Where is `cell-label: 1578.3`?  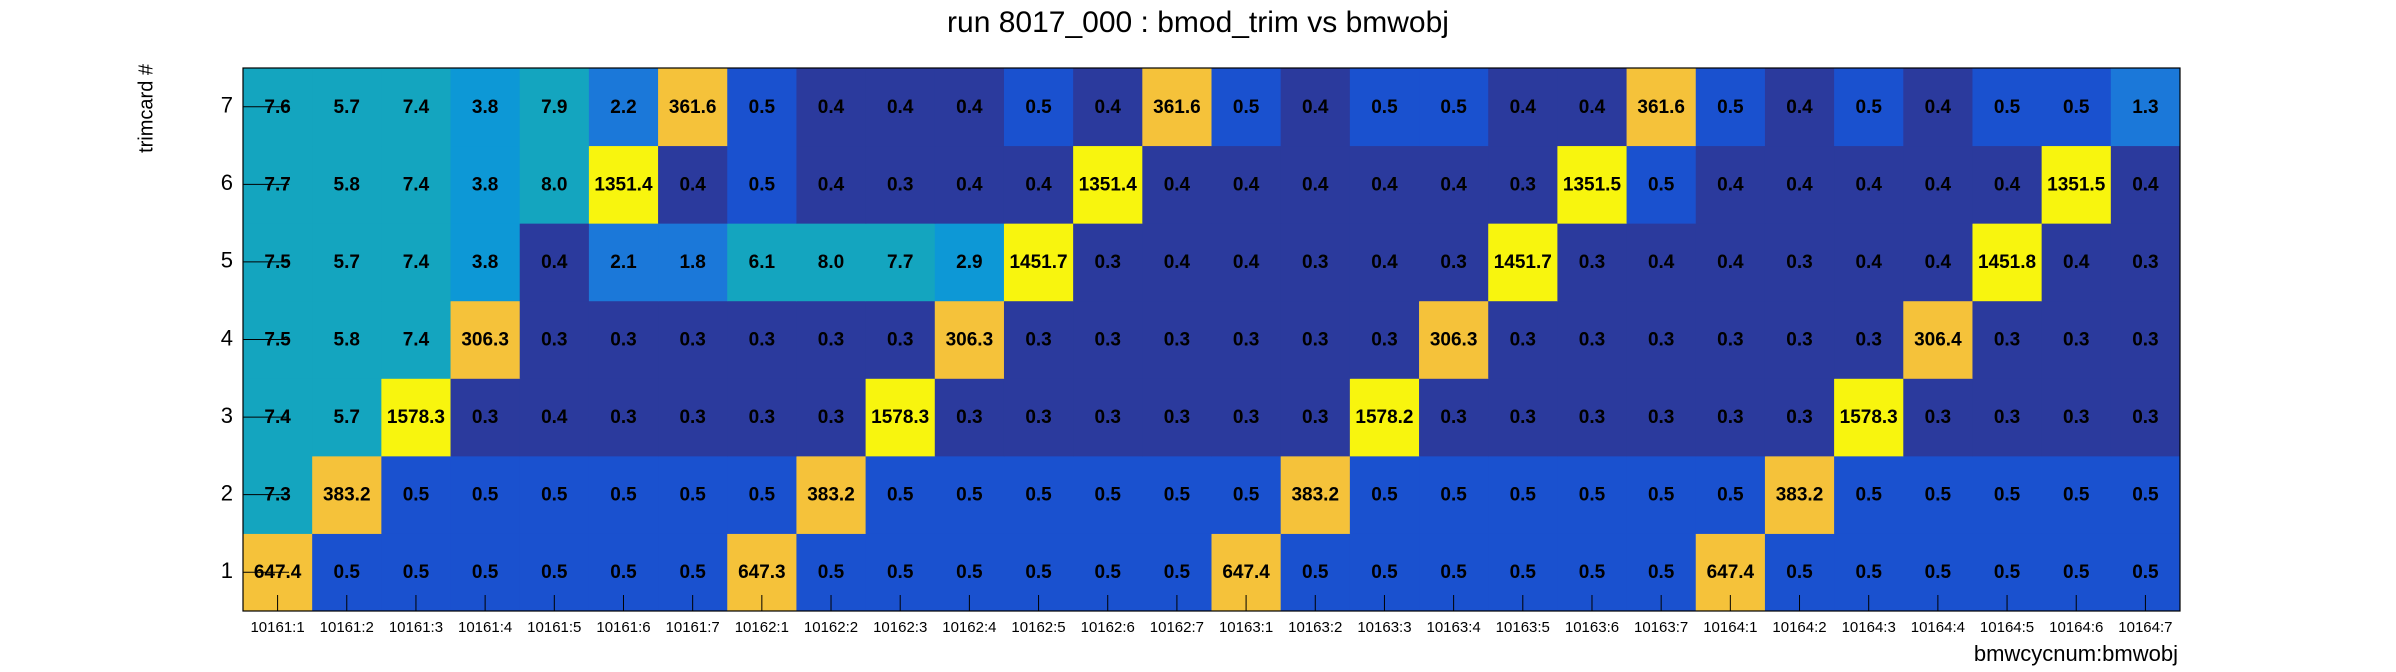
cell-label: 1578.3 is located at coordinates (900, 417).